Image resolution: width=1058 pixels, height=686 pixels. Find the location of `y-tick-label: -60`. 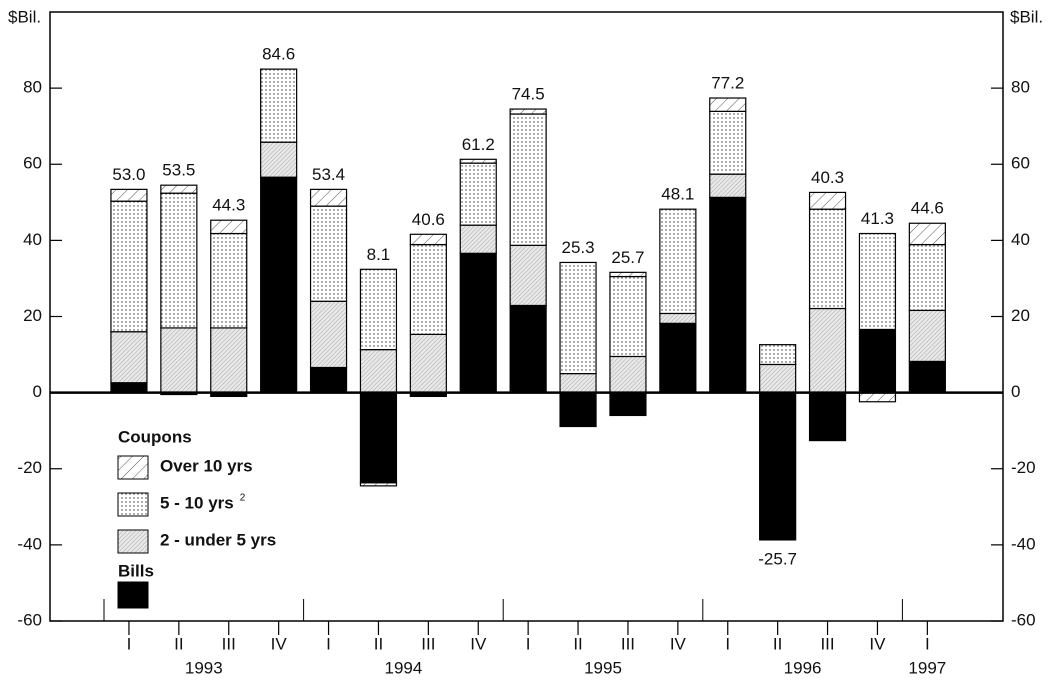

y-tick-label: -60 is located at coordinates (29, 619).